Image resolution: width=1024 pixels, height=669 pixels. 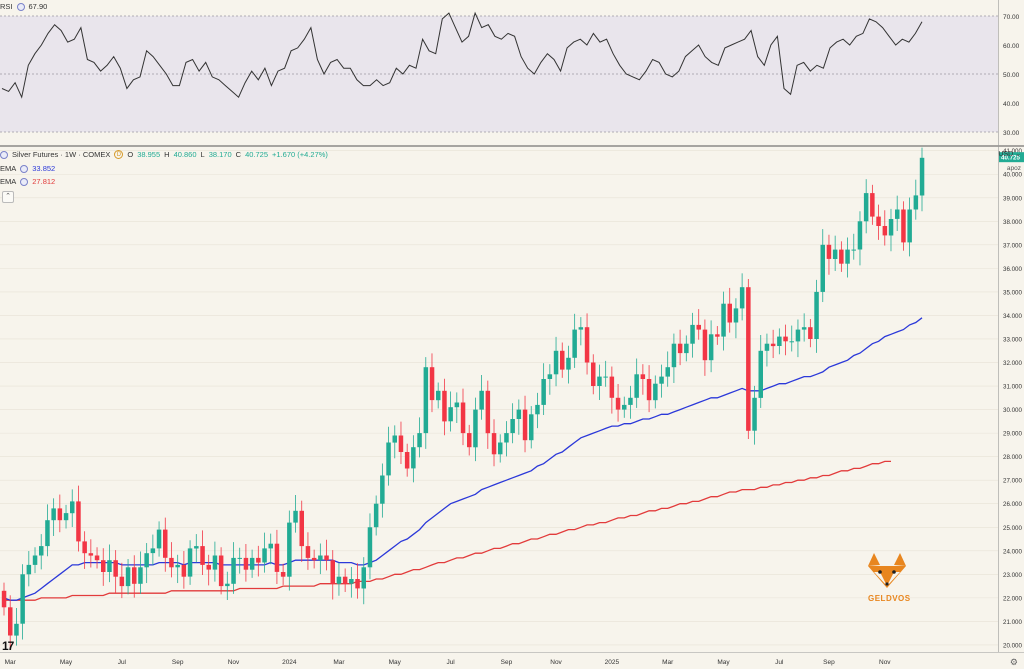 What do you see at coordinates (44, 181) in the screenshot?
I see `ema-slow-value: 27.812` at bounding box center [44, 181].